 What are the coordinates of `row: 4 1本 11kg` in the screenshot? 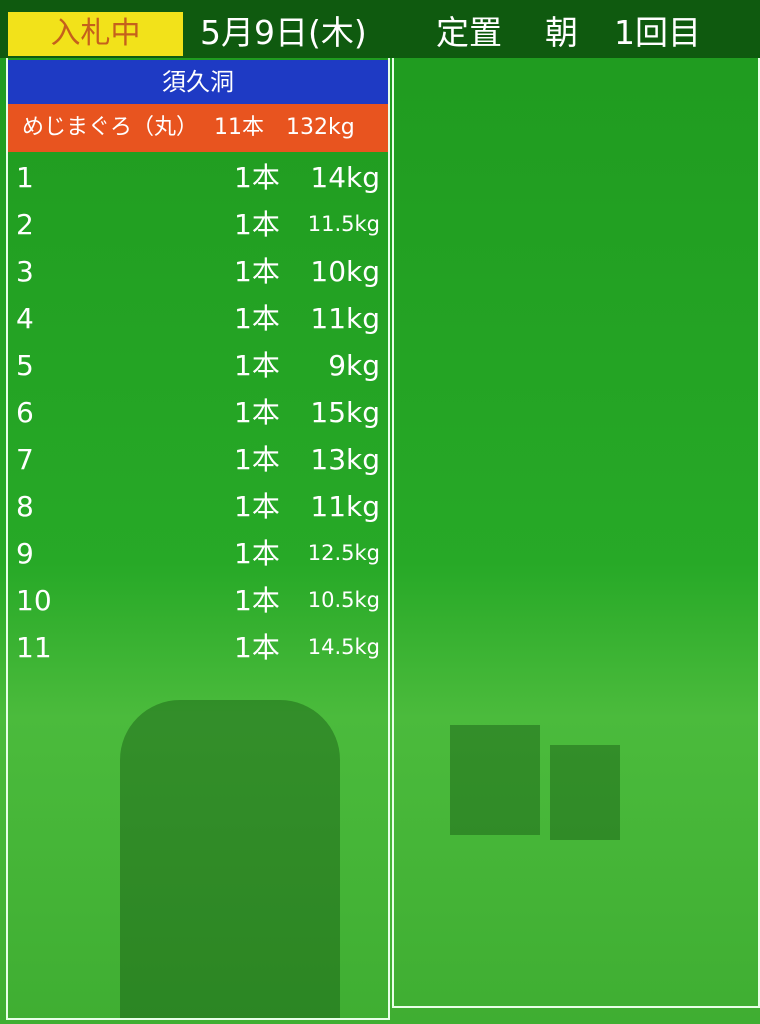 It's located at (198, 318).